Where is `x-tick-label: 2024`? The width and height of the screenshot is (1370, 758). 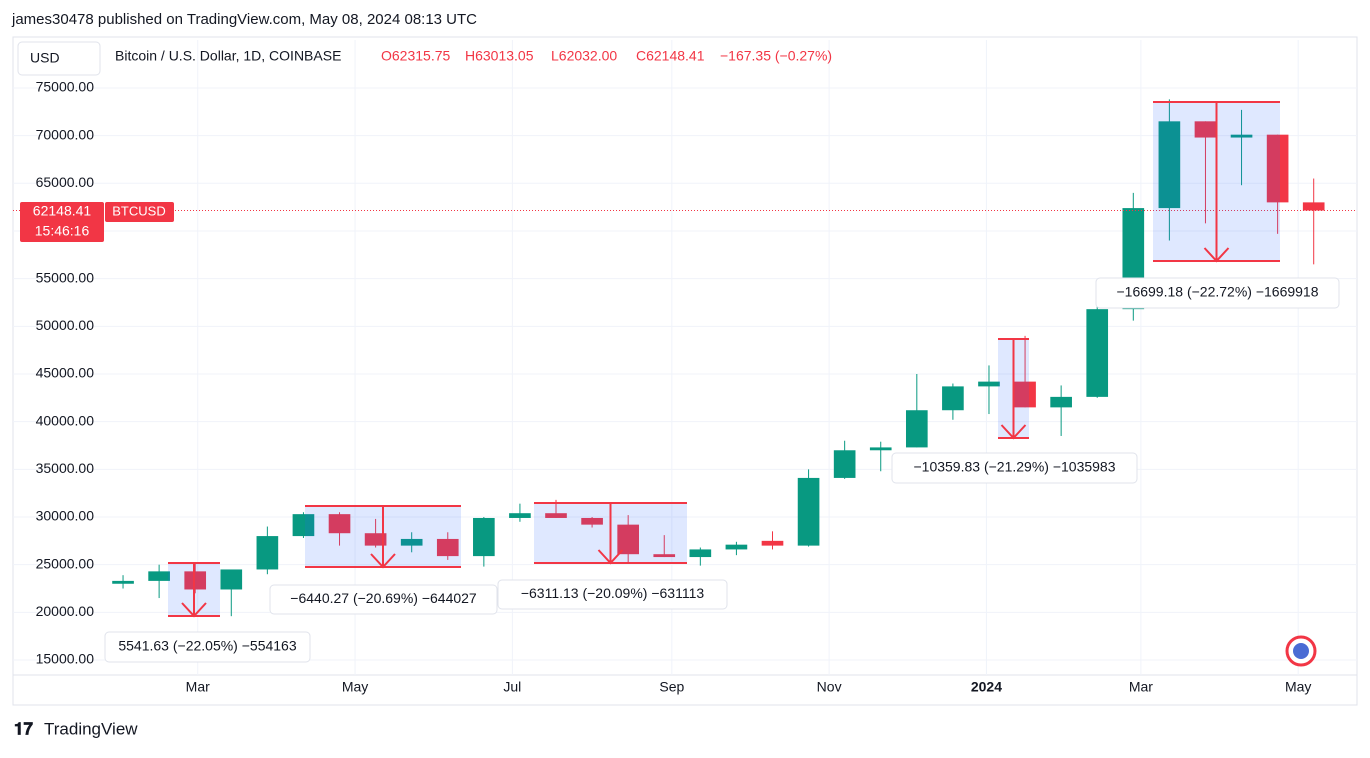
x-tick-label: 2024 is located at coordinates (986, 687).